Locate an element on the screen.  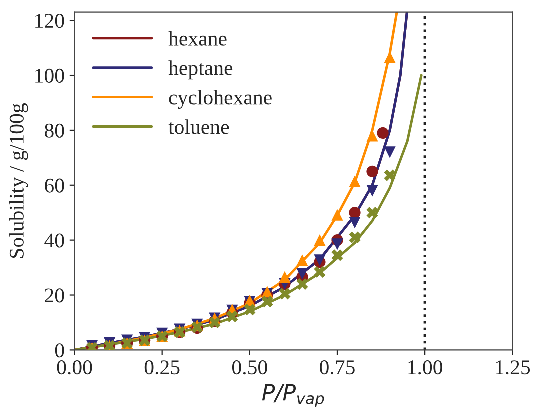
y-tick-label: 40 is located at coordinates (54, 241).